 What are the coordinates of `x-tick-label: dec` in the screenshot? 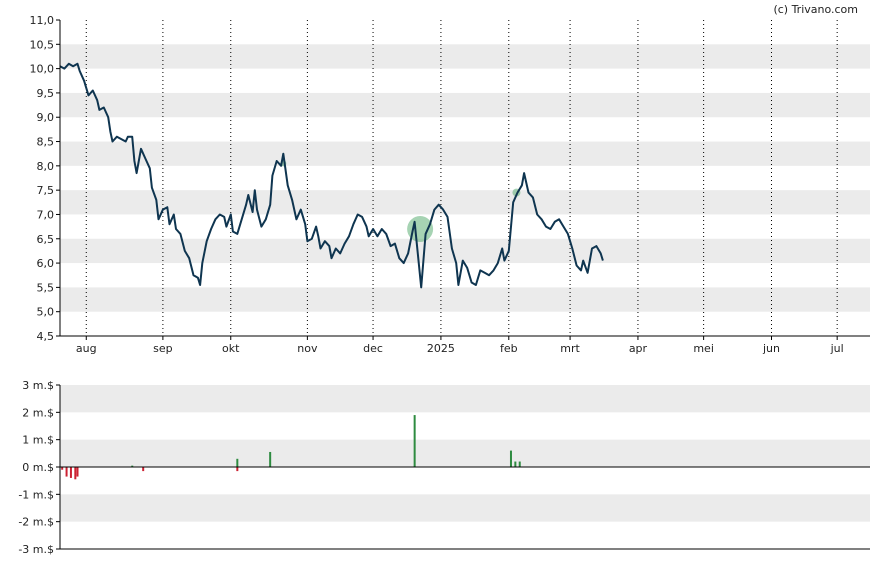 It's located at (373, 348).